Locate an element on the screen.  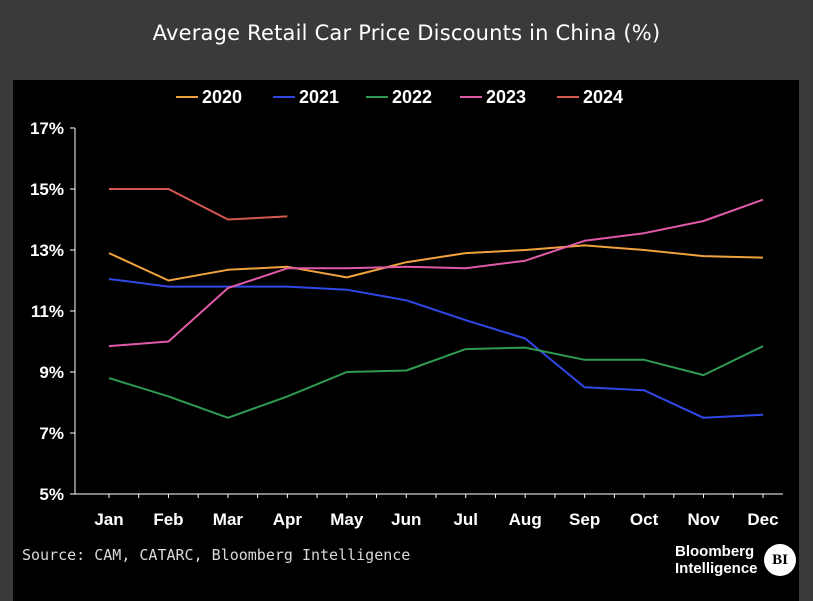
x-tick-label: Feb is located at coordinates (168, 519).